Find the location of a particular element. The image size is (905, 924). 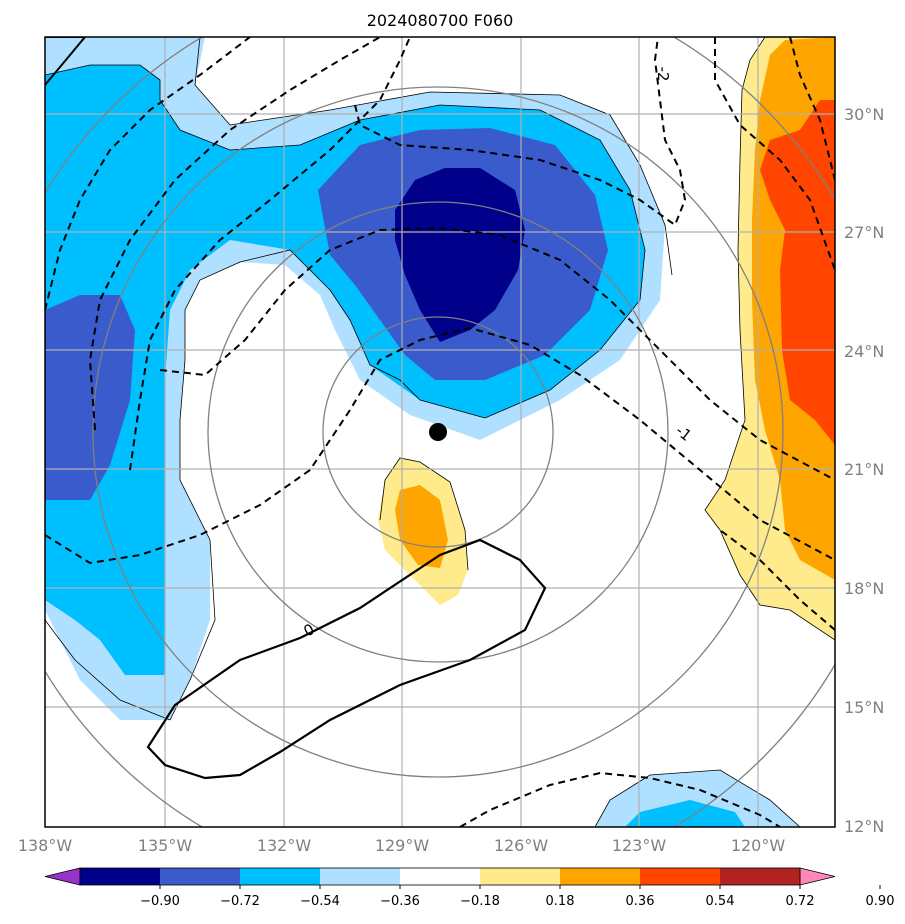

colorbar-tick-label: 0.18 is located at coordinates (560, 901).